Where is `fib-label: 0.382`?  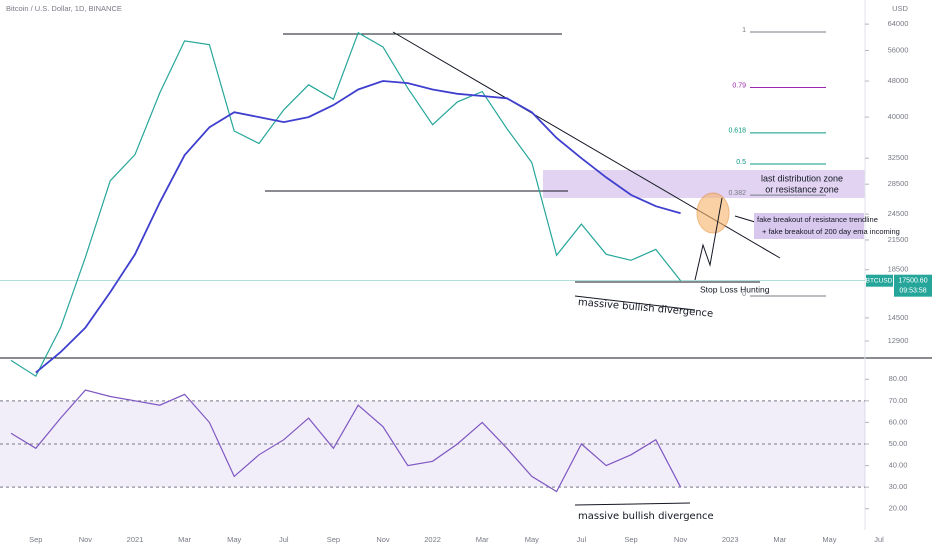
fib-label: 0.382 is located at coordinates (737, 193).